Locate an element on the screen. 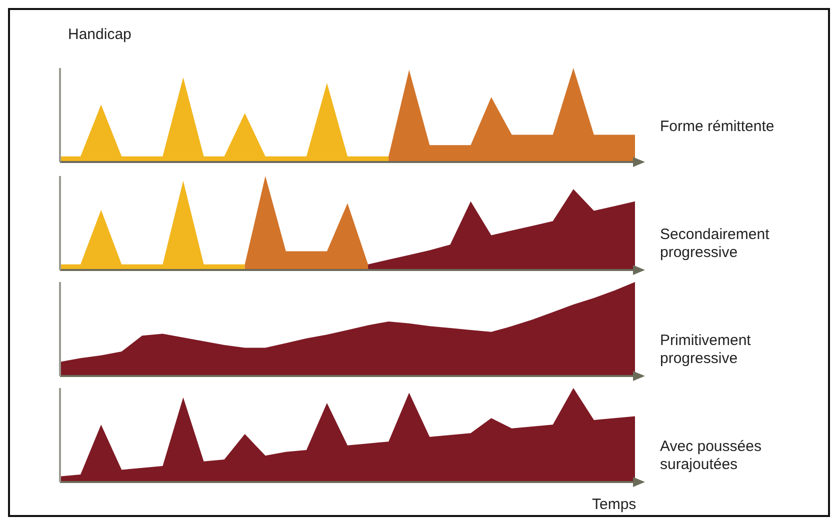 The image size is (837, 523). text: Primitivement progressive is located at coordinates (706, 350).